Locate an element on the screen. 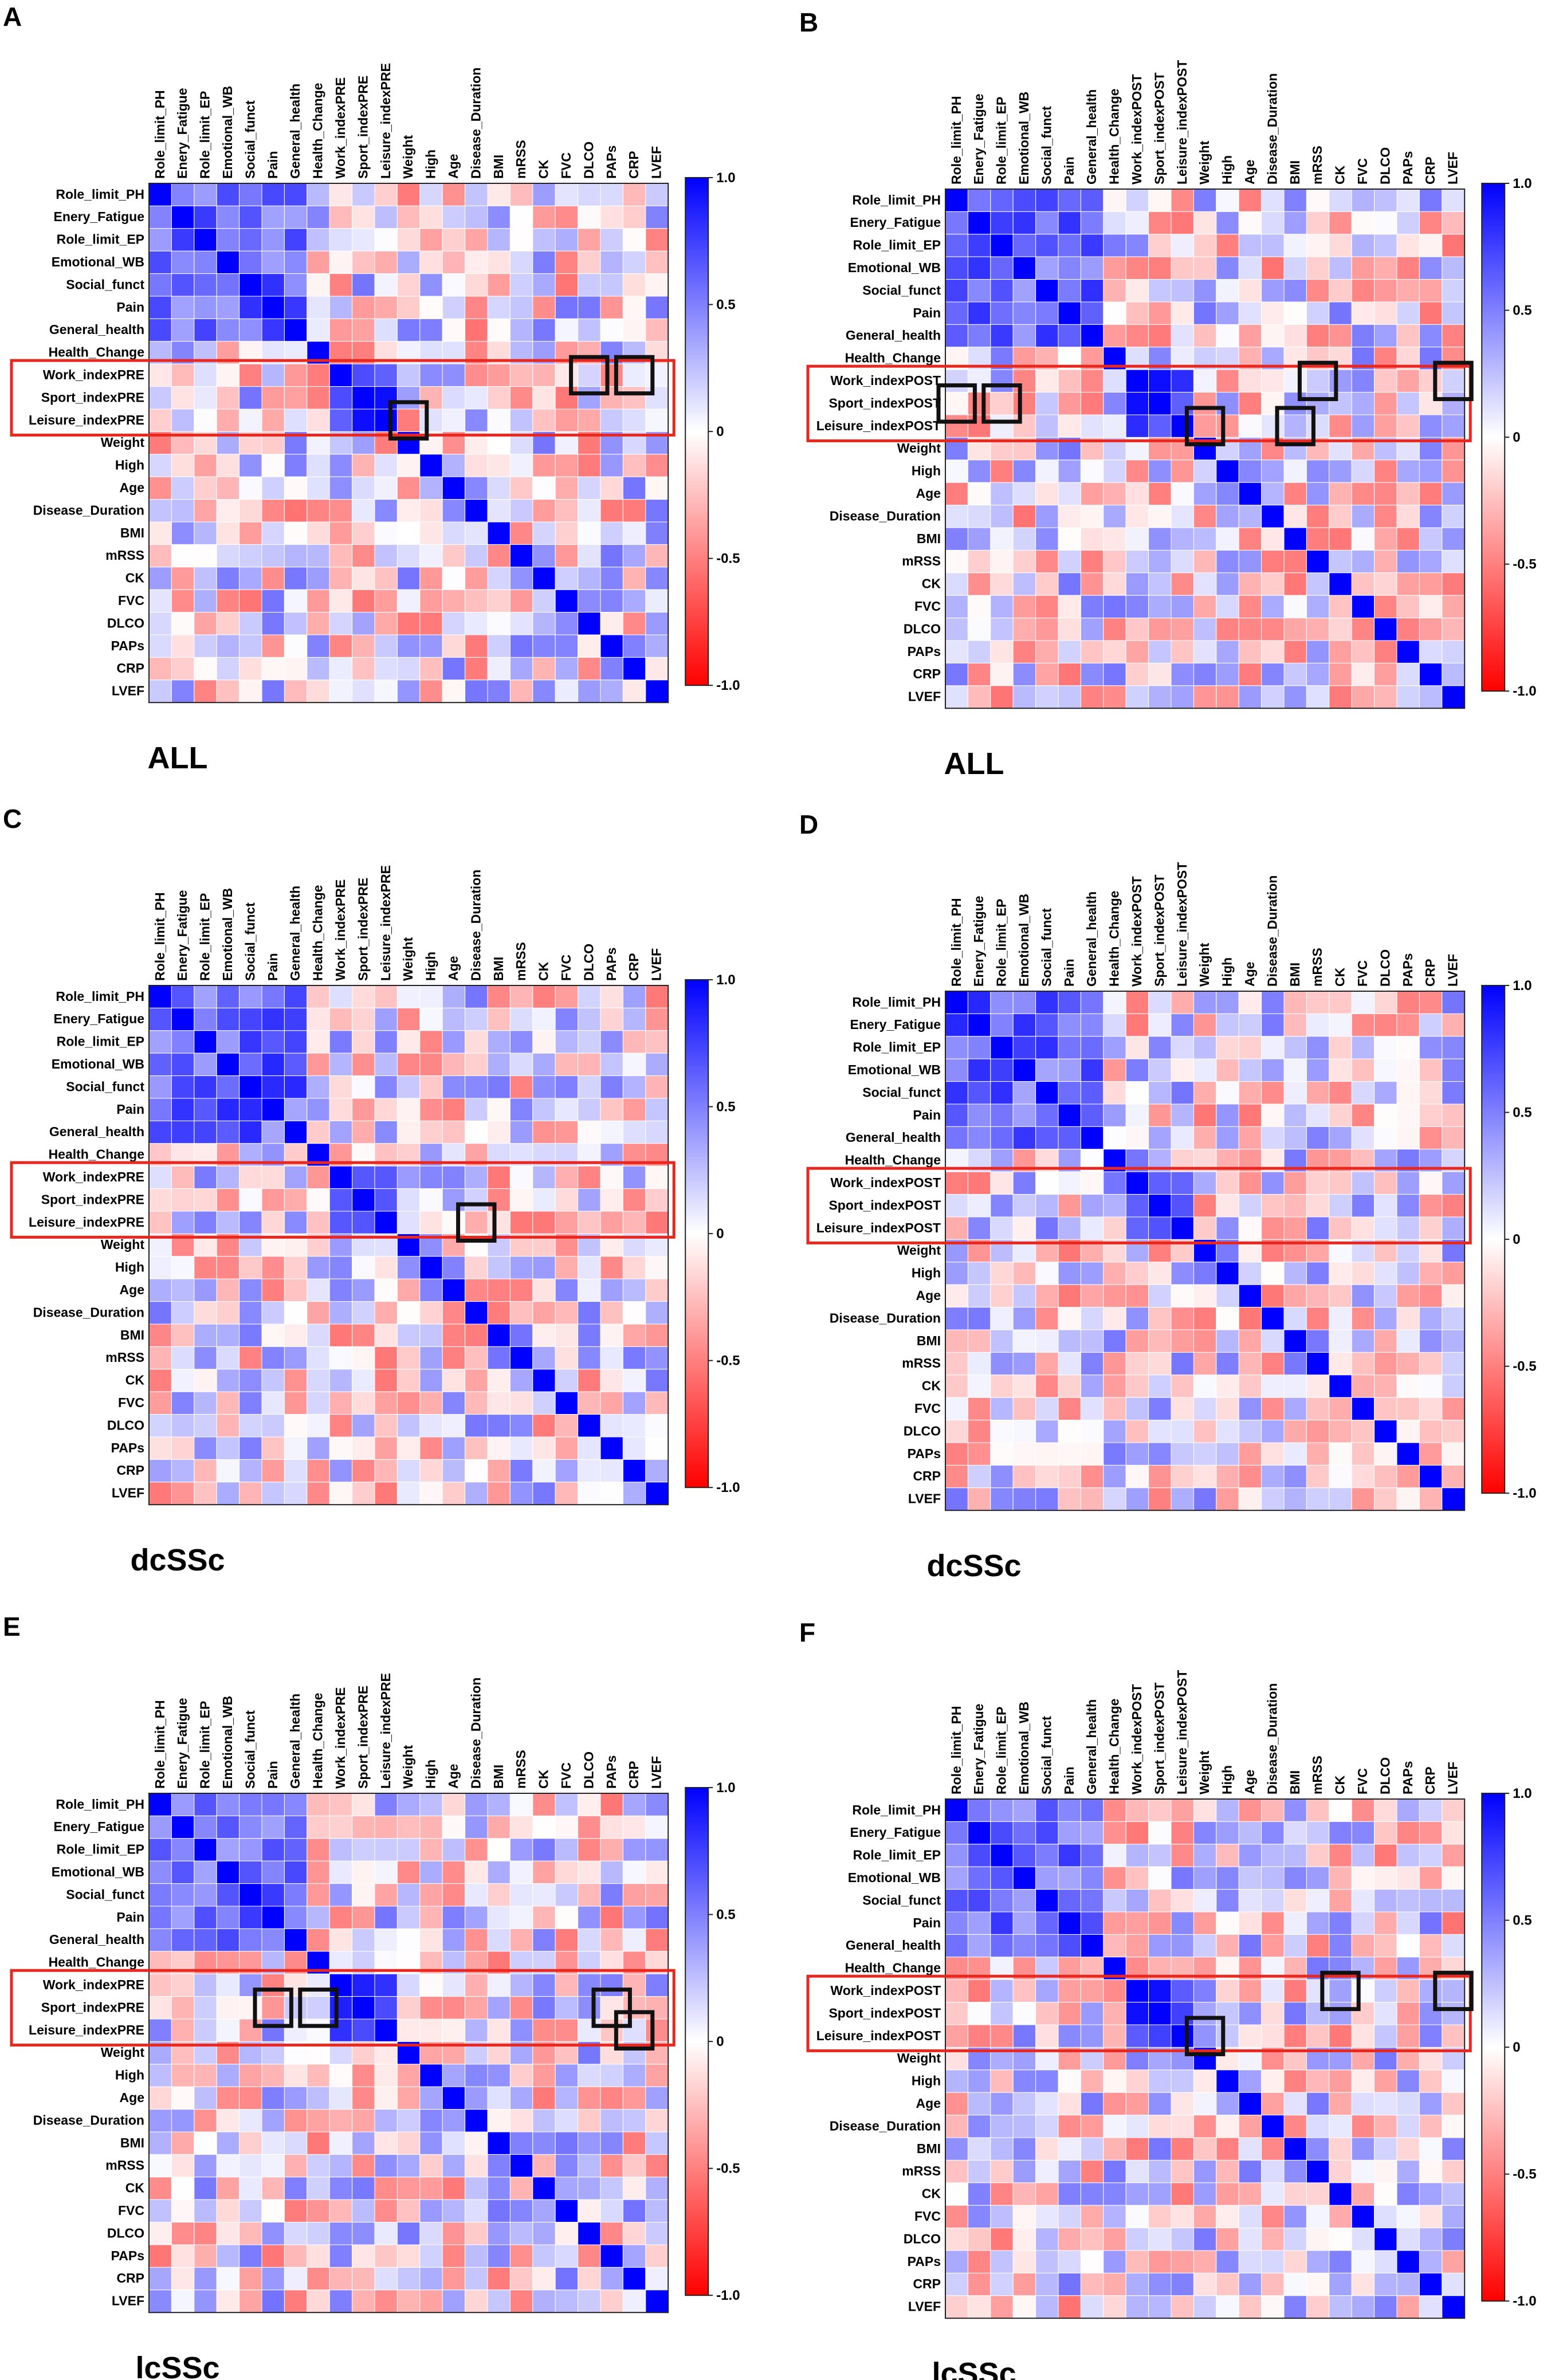  row-label: Weight is located at coordinates (919, 1250).